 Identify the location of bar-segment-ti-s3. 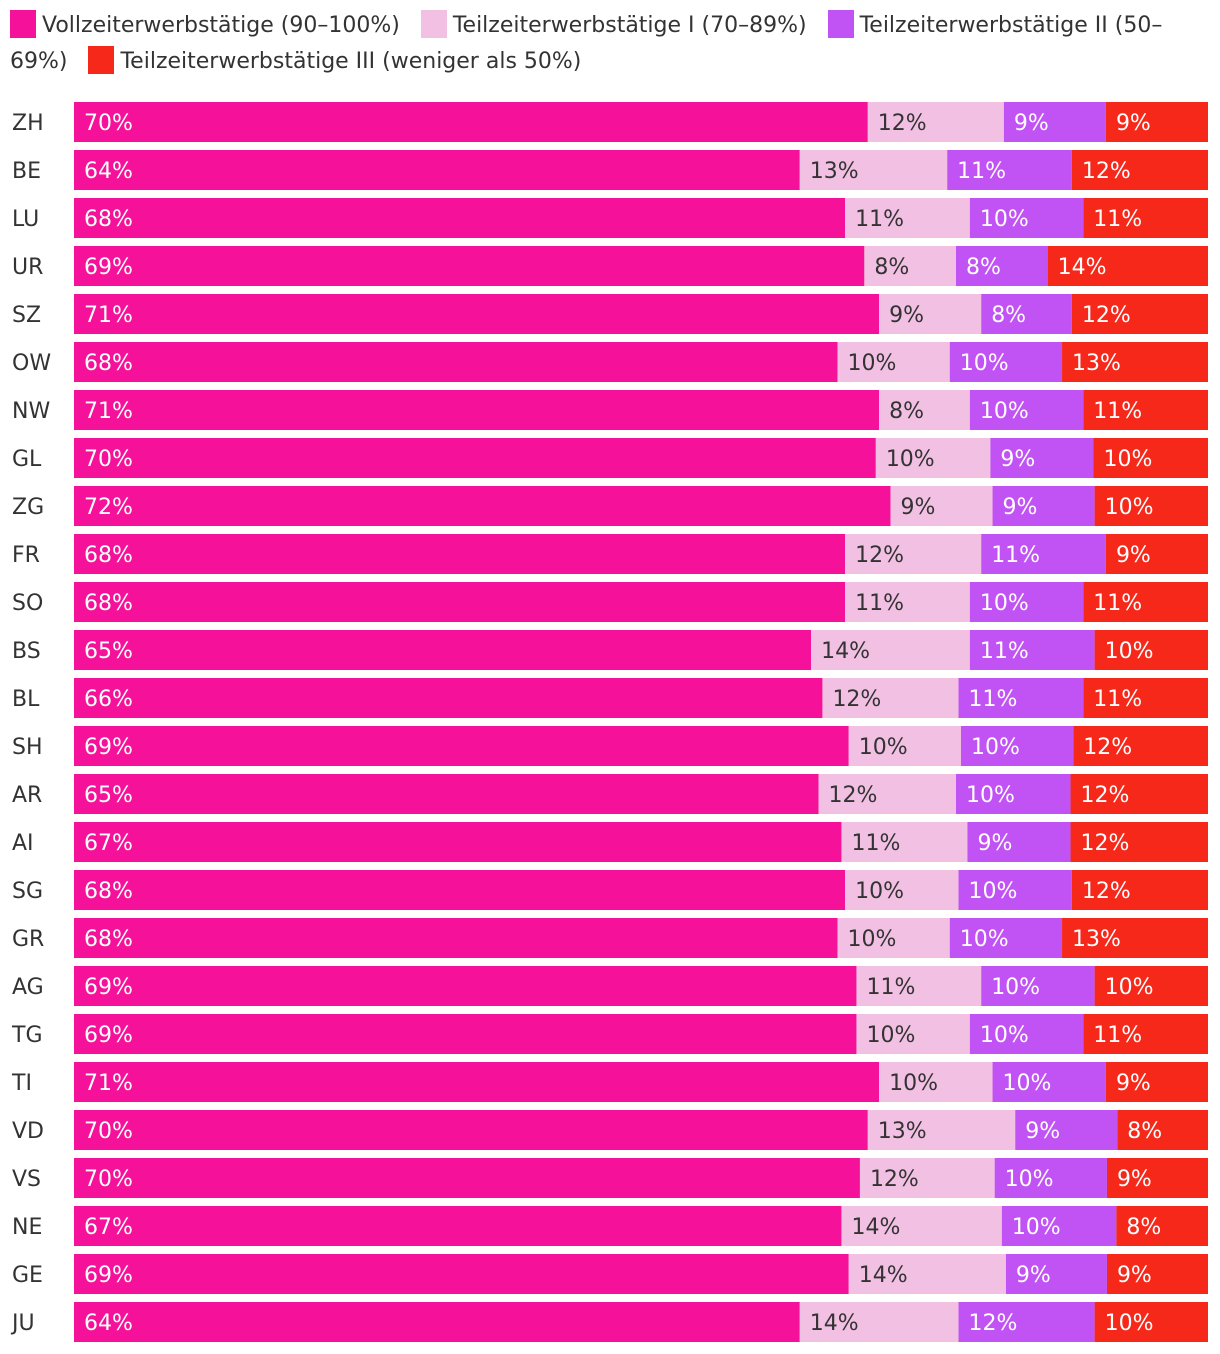
(1049, 1082).